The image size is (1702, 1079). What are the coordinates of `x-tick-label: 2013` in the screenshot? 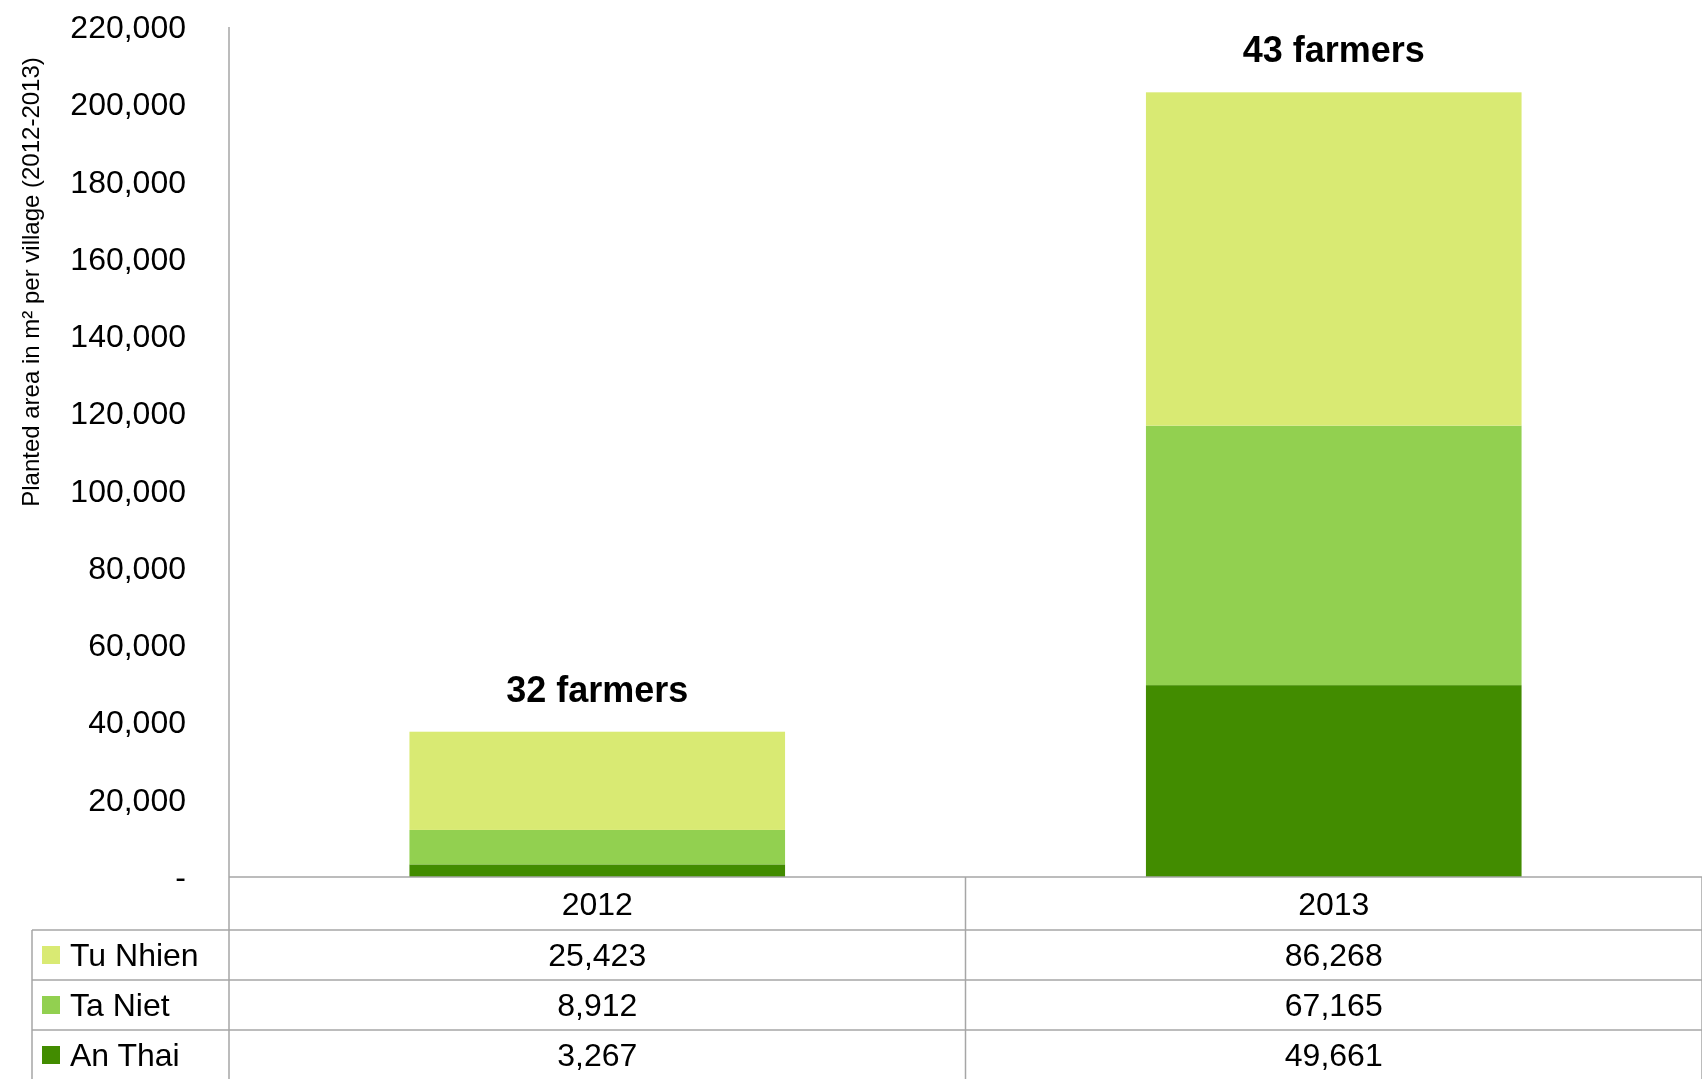 It's located at (1334, 903).